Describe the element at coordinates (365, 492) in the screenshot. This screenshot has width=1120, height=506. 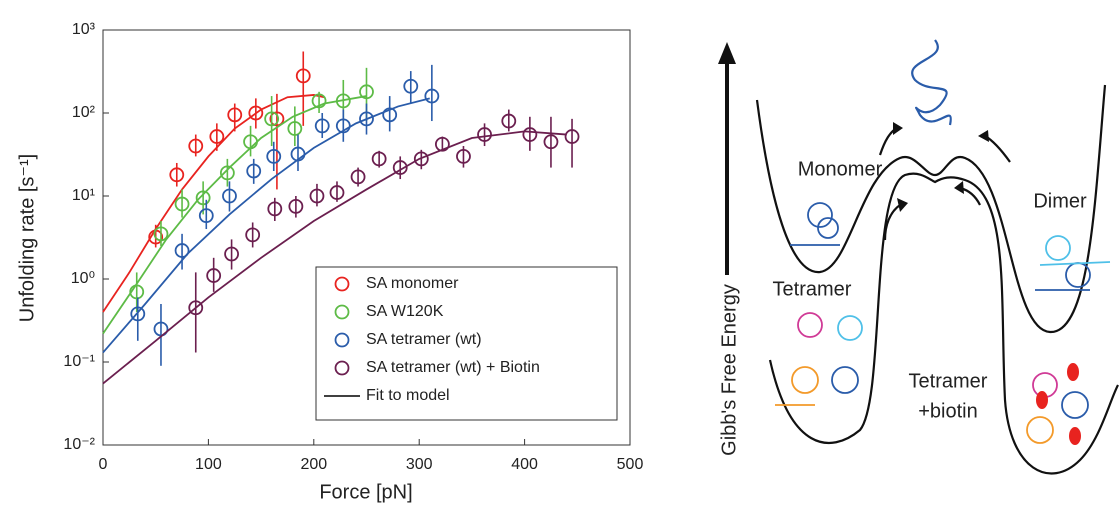
I see `x-axis-label: Force [pN]` at that location.